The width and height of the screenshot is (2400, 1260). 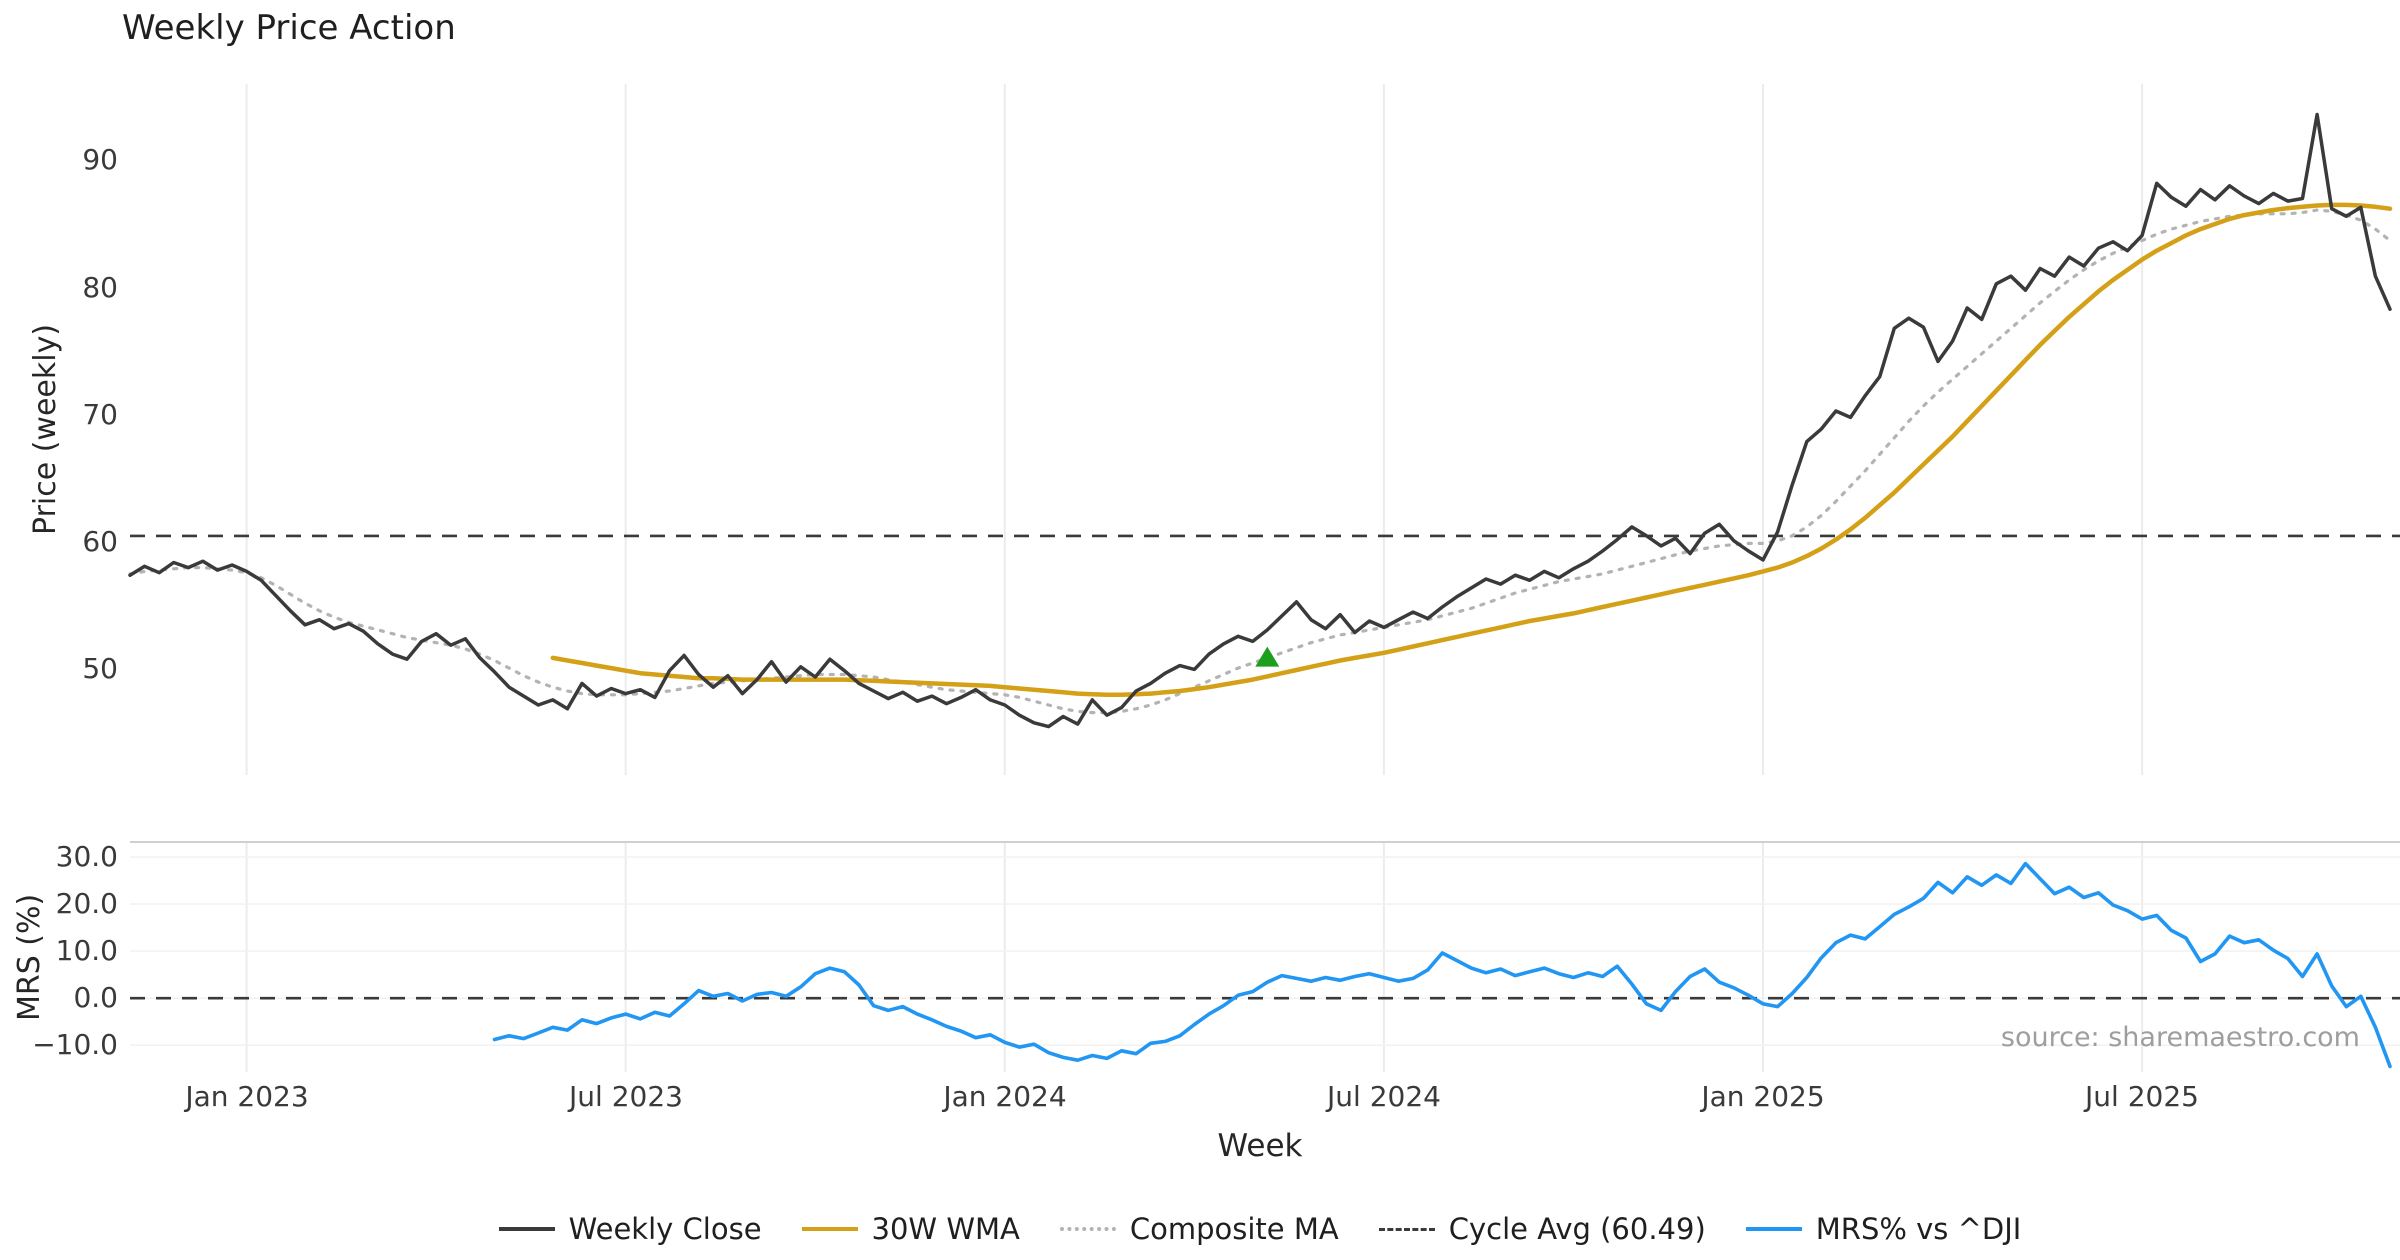 I want to click on x-axis-tick: Jul 2025, so click(x=2142, y=1096).